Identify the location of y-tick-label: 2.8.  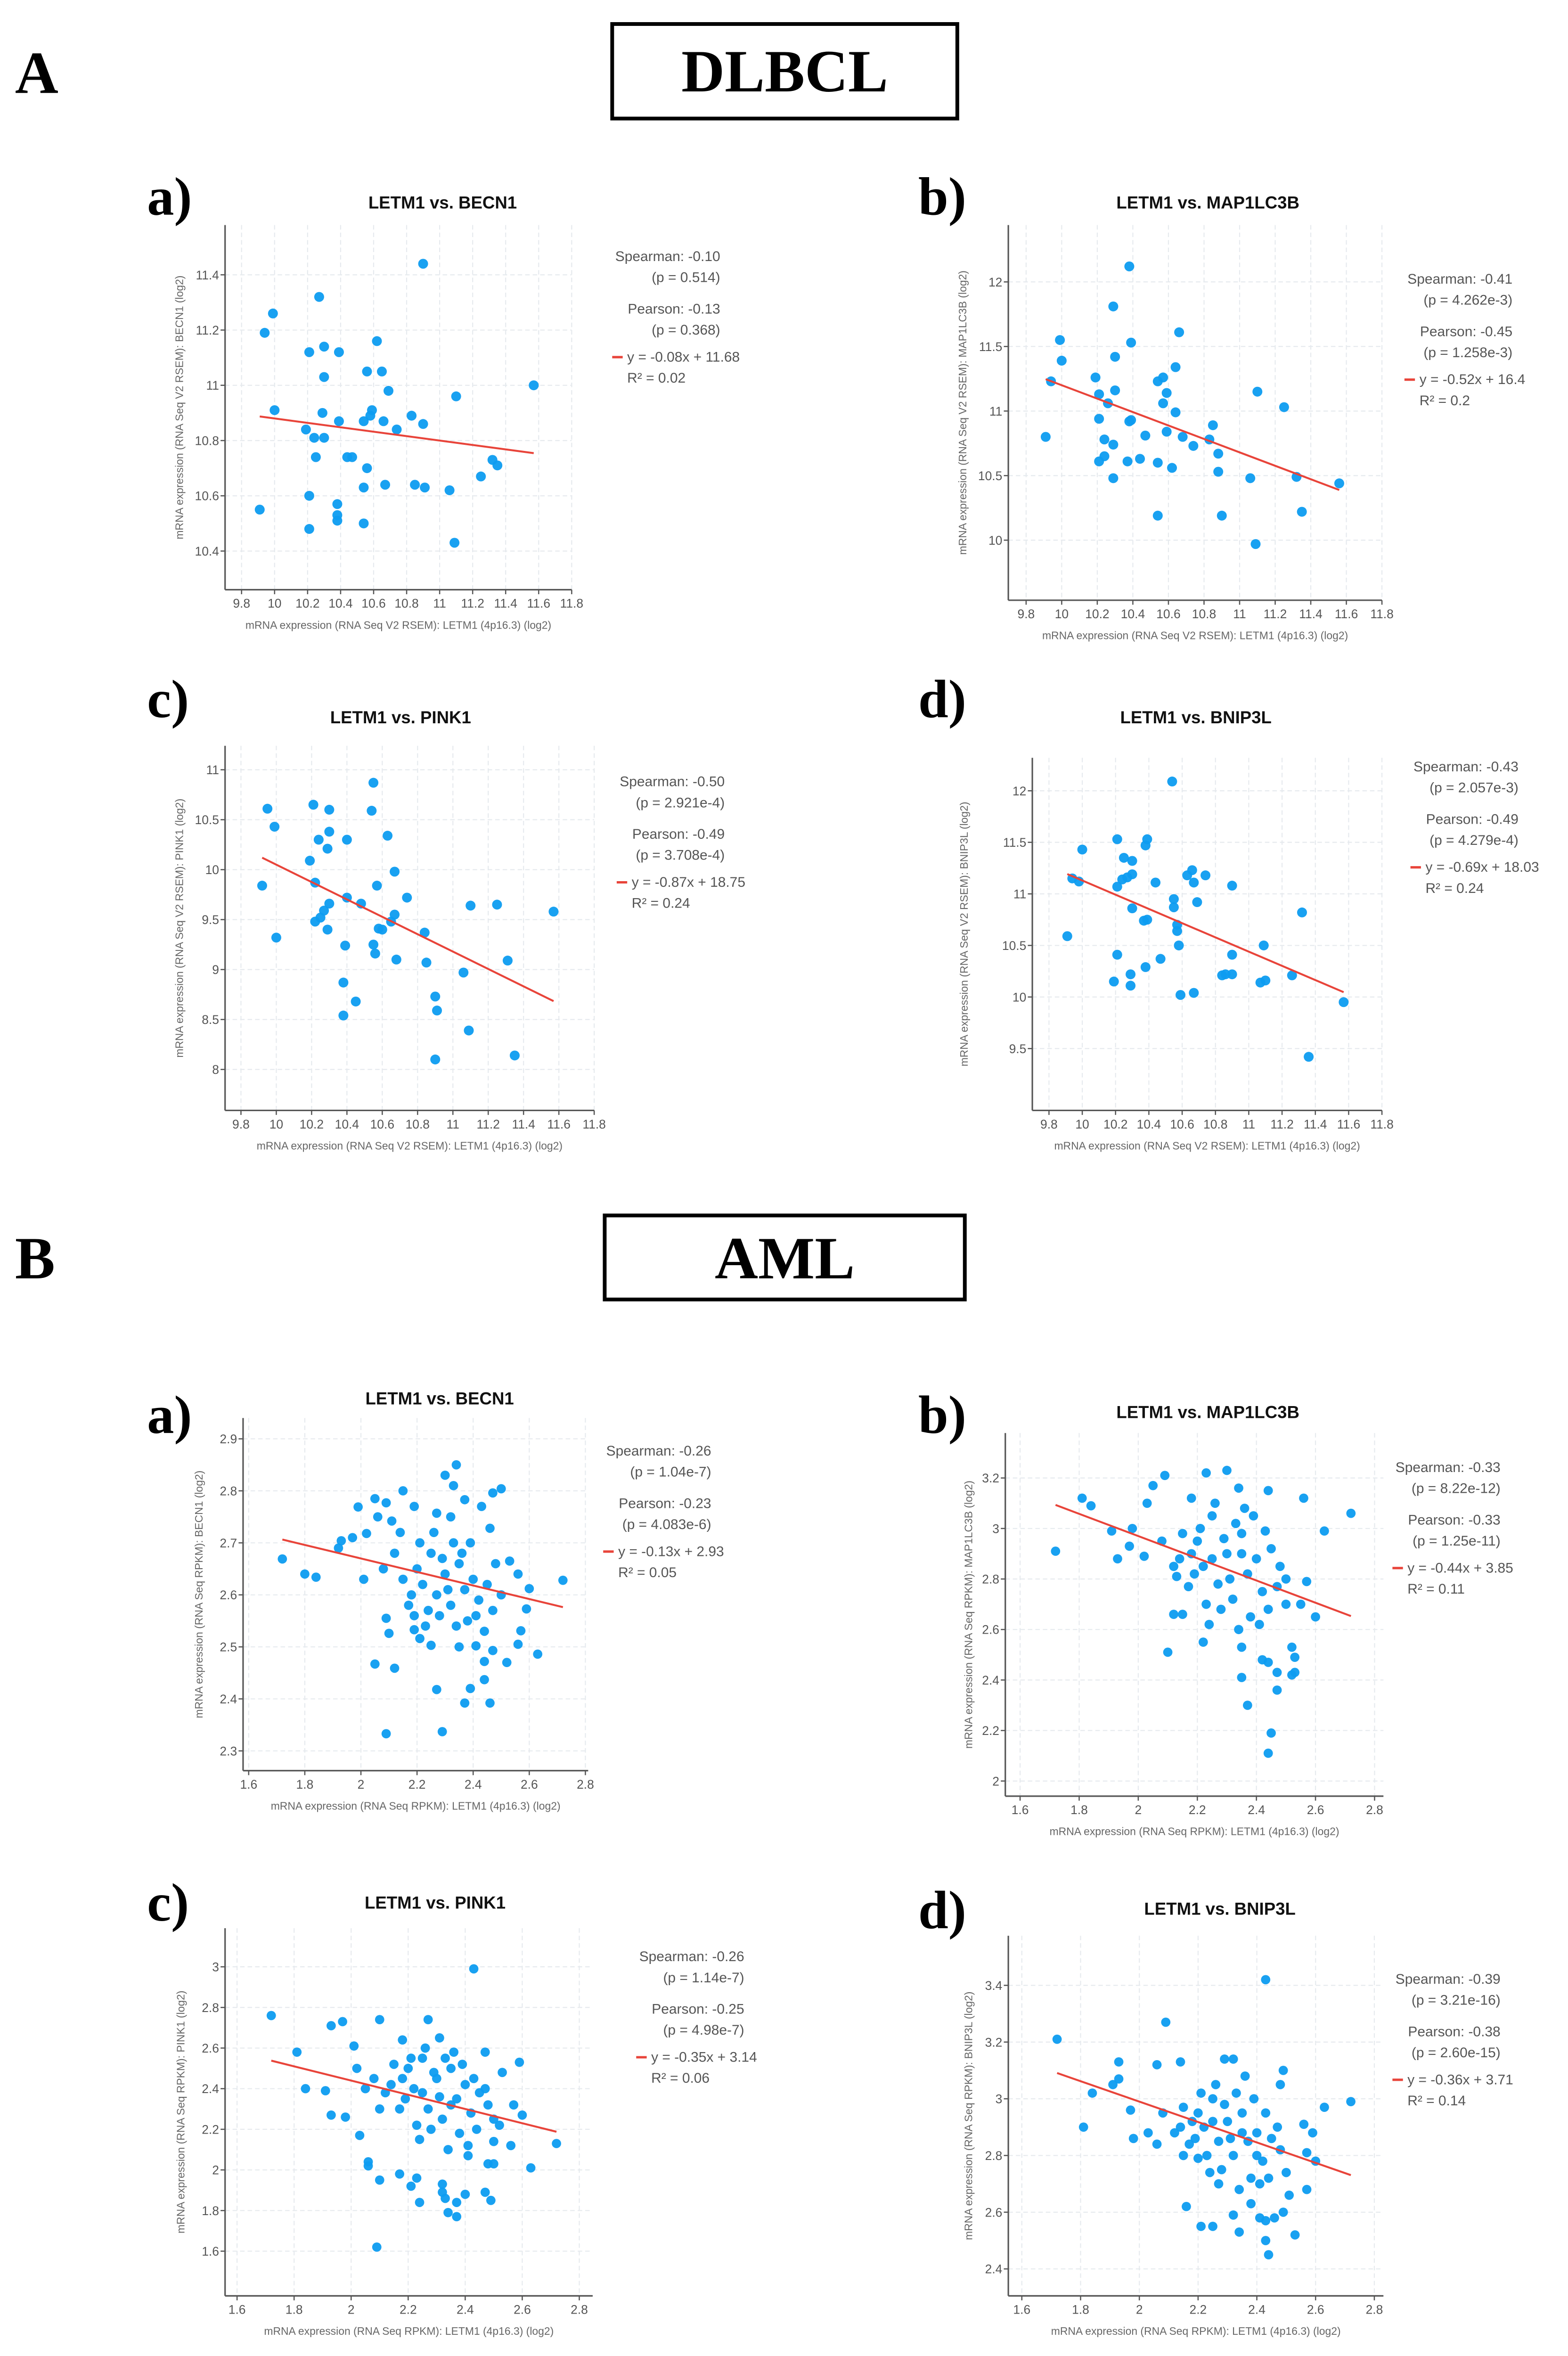
(990, 1579).